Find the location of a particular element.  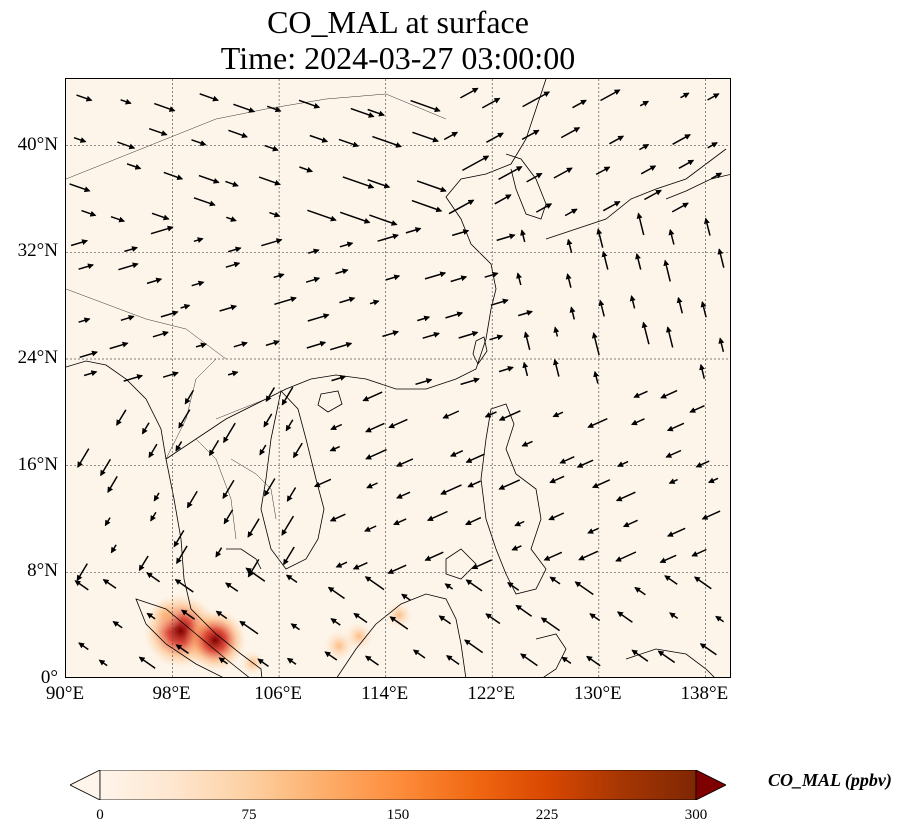

colorbar-tick-label: 300 is located at coordinates (696, 815).